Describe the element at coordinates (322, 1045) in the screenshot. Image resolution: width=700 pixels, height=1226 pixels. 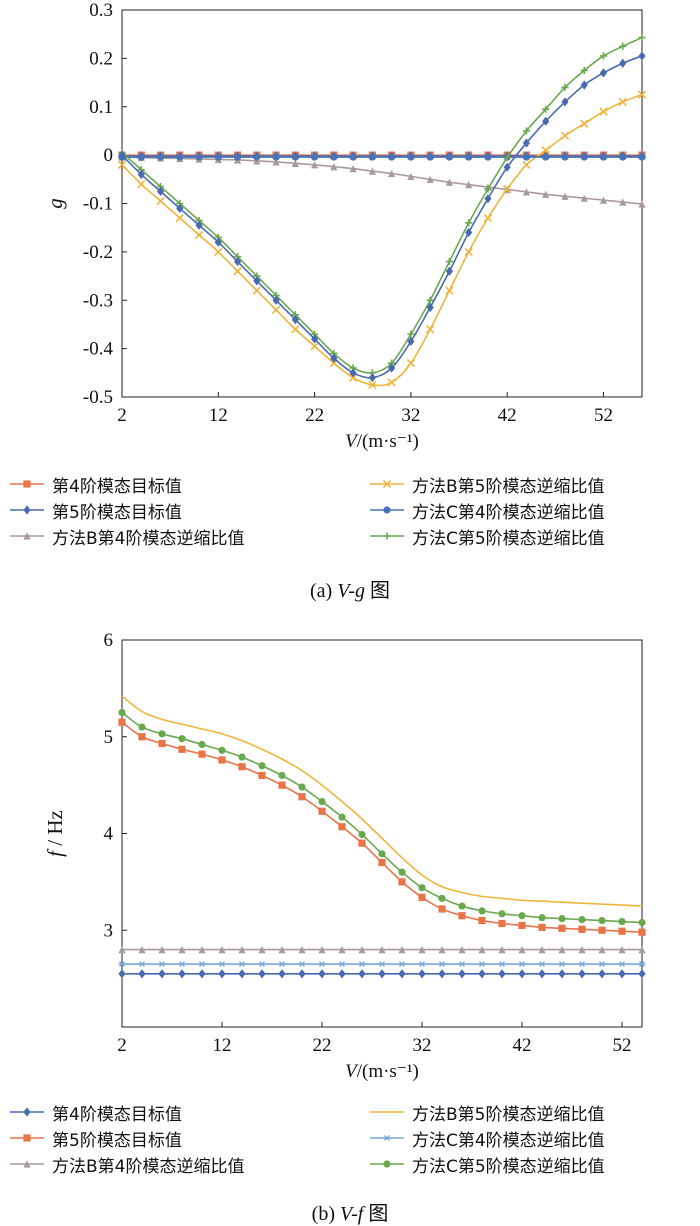
I see `x-tick-label: 22` at that location.